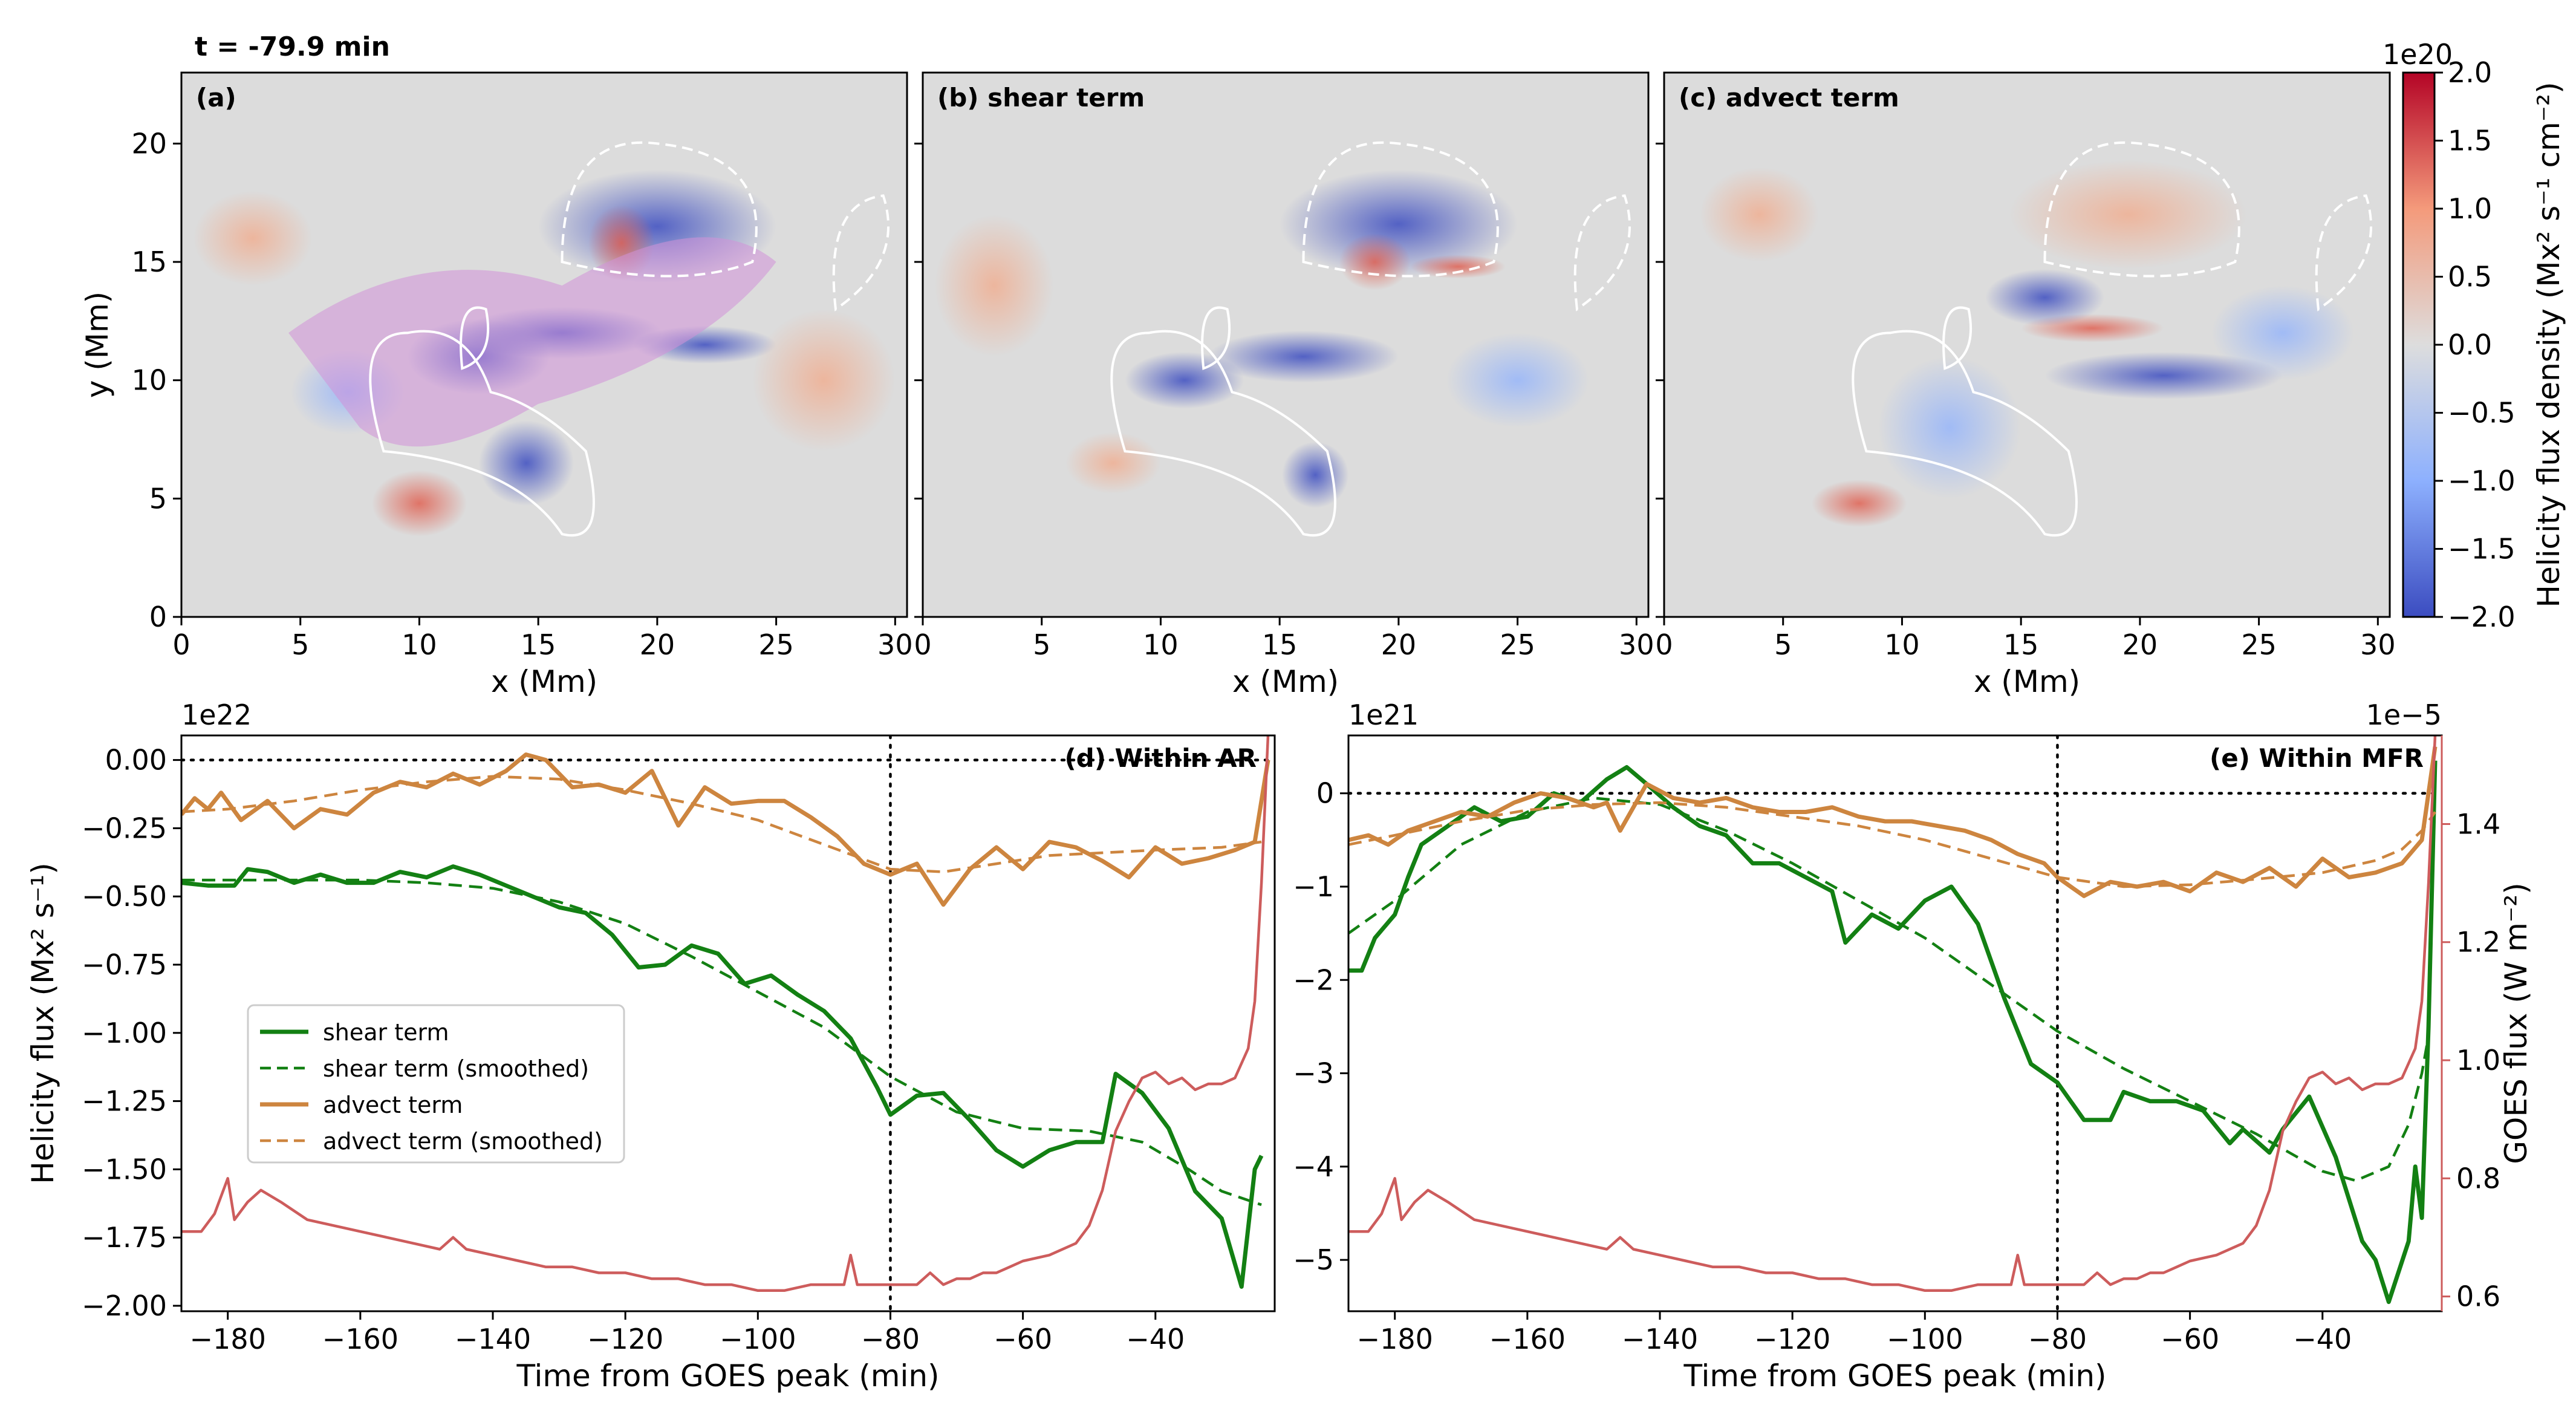 This screenshot has width=2576, height=1408. I want to click on colorbar-tick-label: −0.5, so click(2482, 413).